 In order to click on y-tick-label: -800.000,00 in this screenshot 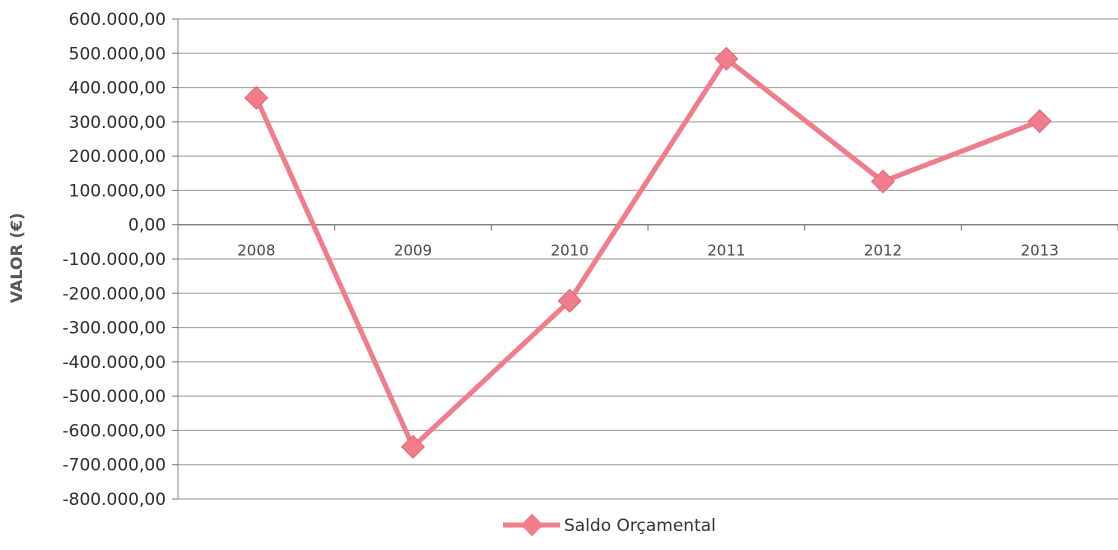, I will do `click(114, 500)`.